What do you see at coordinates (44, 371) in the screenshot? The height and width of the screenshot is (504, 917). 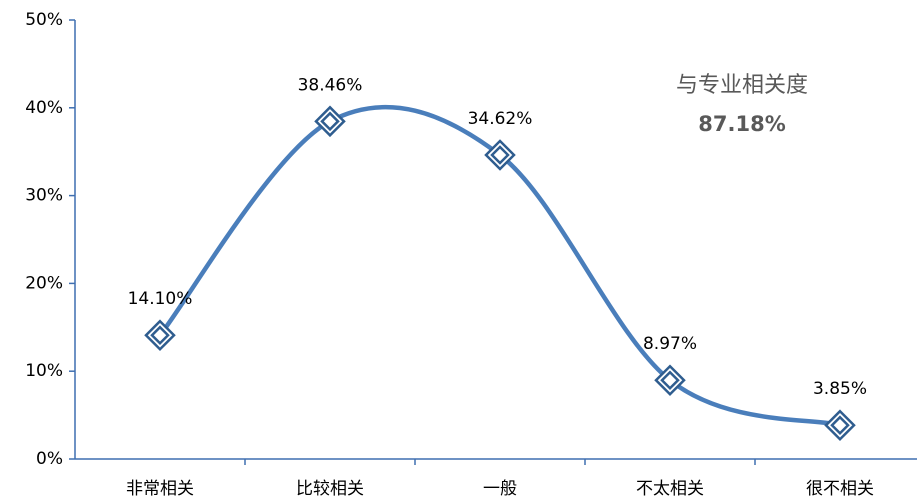 I see `y-tick-label: 10%` at bounding box center [44, 371].